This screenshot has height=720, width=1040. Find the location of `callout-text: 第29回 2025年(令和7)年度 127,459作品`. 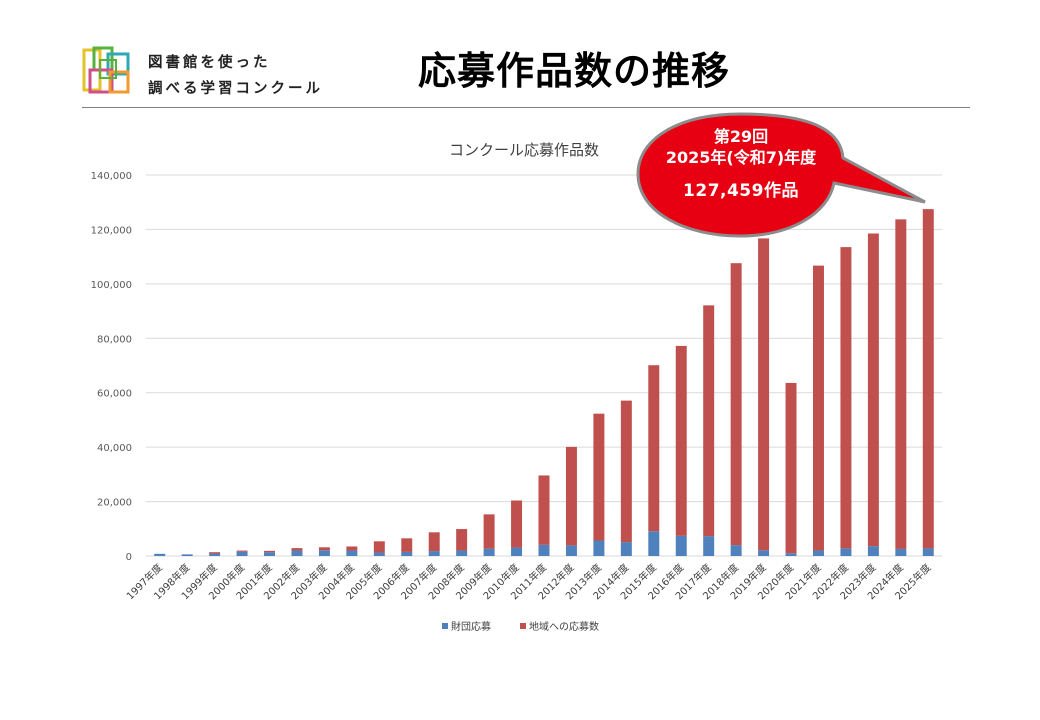

callout-text: 第29回 2025年(令和7)年度 127,459作品 is located at coordinates (741, 165).